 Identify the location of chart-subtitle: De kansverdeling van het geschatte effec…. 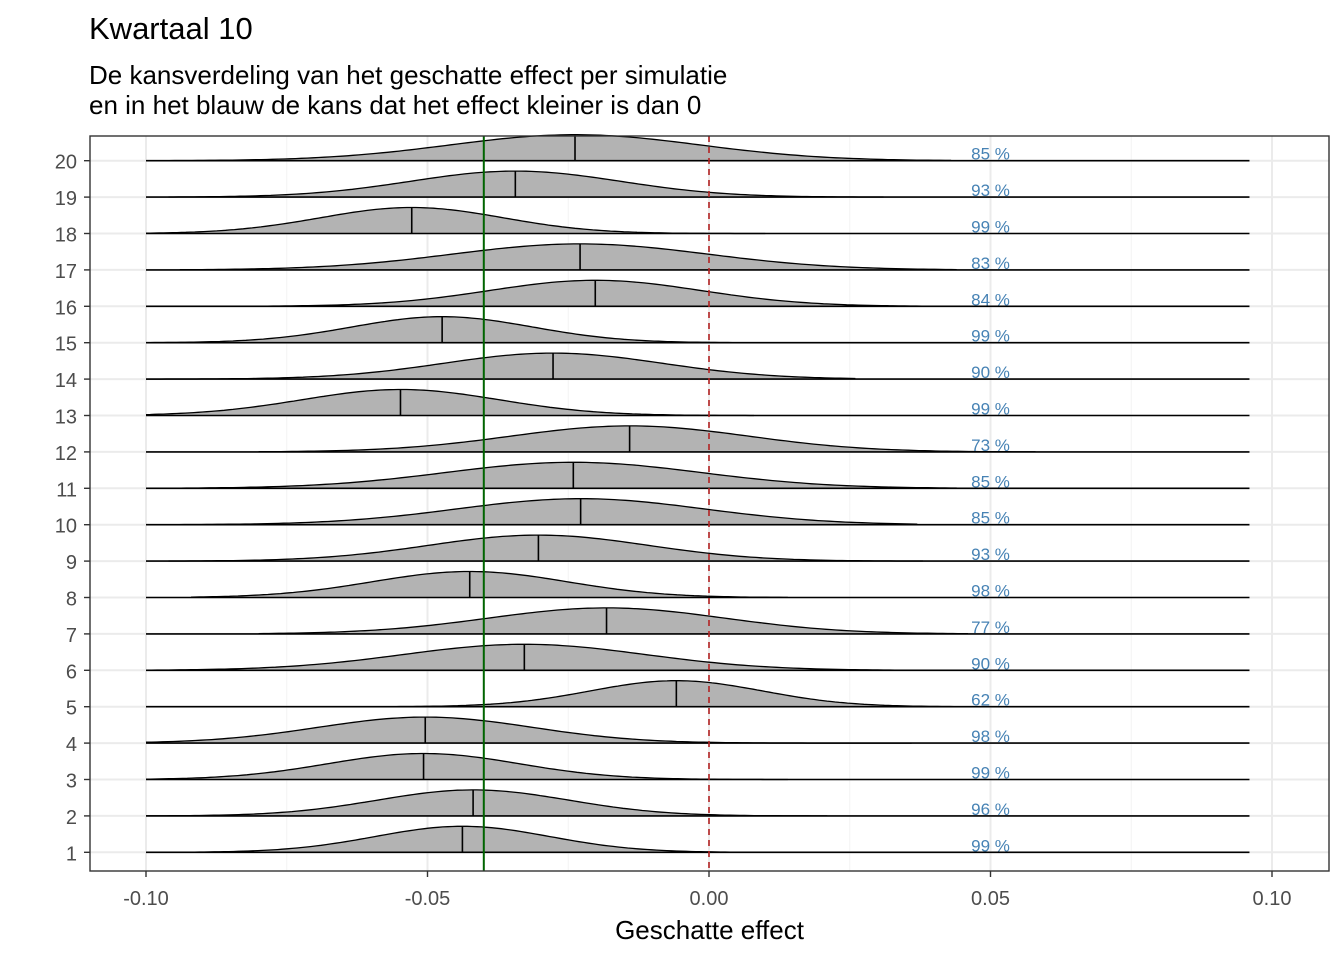
(408, 90).